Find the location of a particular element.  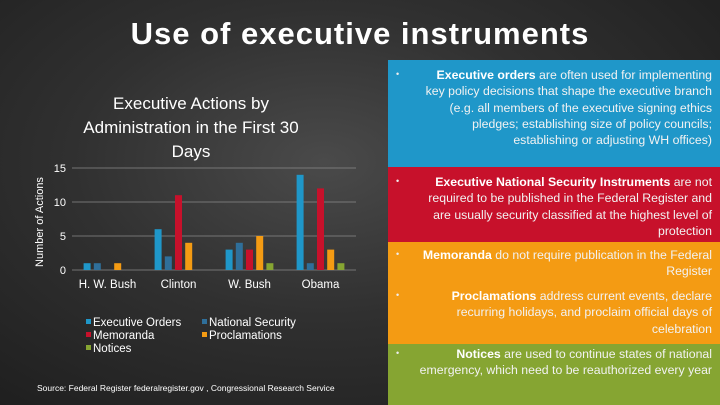

x-tick-label: H. W. Bush is located at coordinates (108, 285).